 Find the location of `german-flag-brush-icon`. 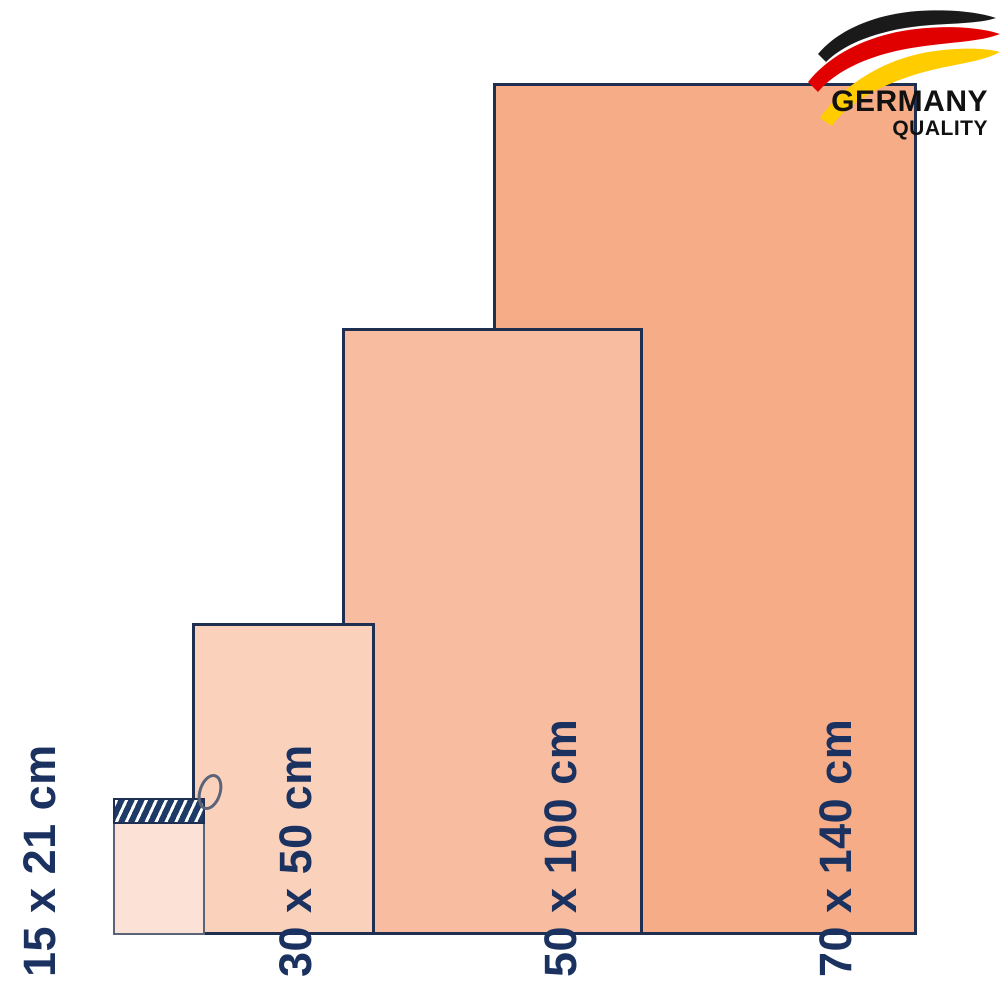

german-flag-brush-icon is located at coordinates (904, 68).